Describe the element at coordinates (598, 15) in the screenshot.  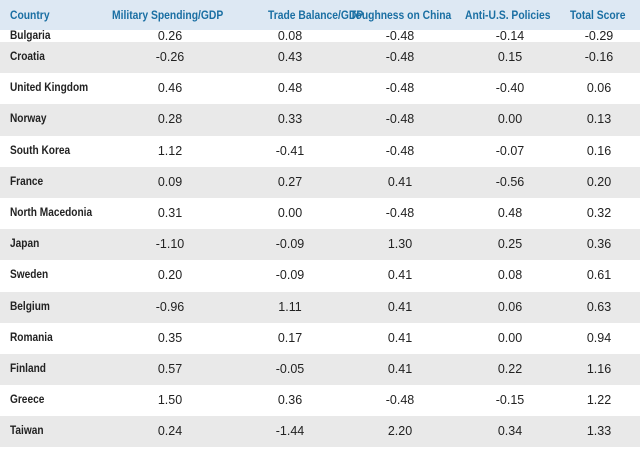
I see `header-total-score: Total Score` at that location.